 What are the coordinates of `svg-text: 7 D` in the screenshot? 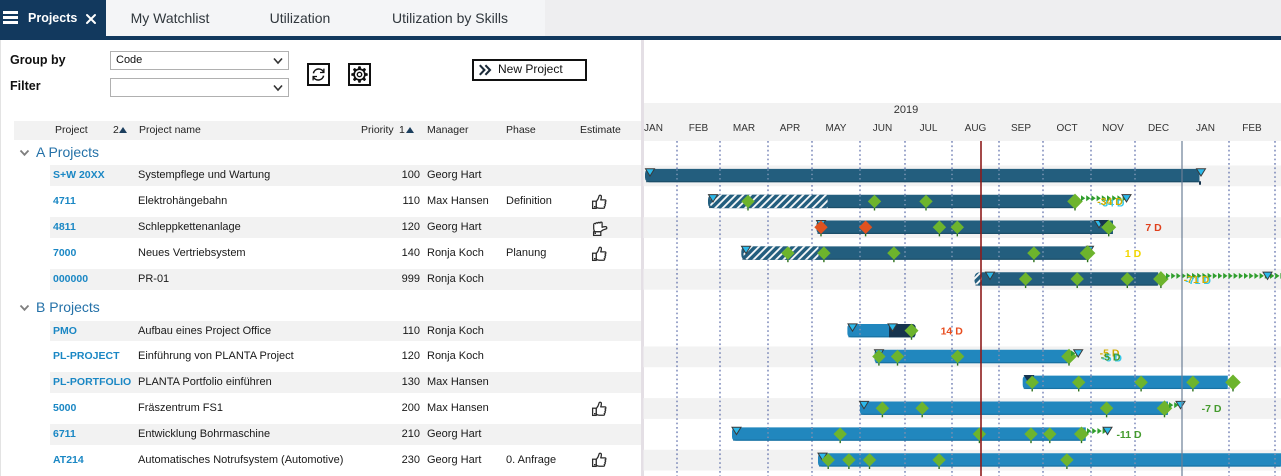 It's located at (1153, 228).